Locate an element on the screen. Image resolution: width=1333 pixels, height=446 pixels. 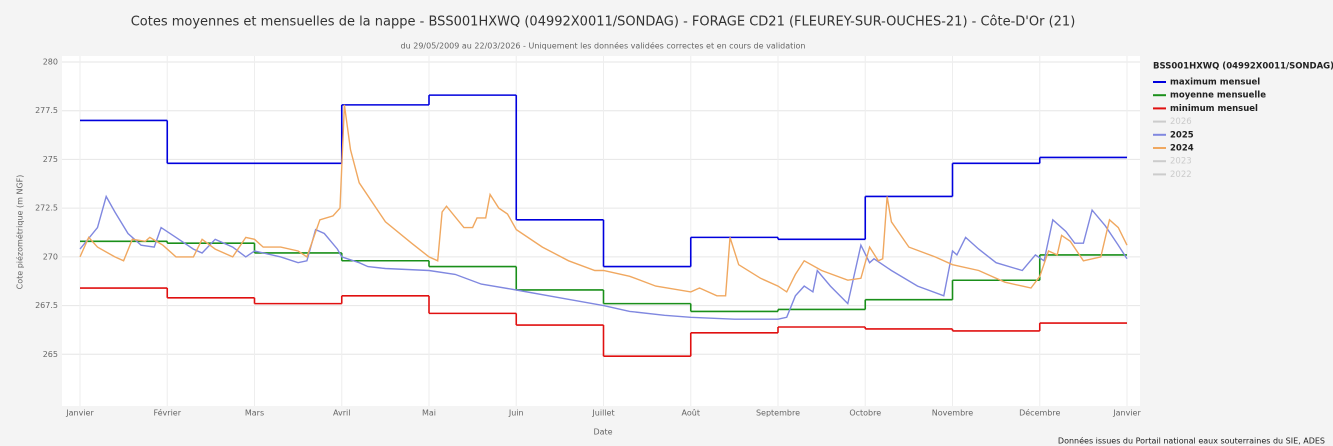
x-tick-label: Décembre is located at coordinates (1039, 413).